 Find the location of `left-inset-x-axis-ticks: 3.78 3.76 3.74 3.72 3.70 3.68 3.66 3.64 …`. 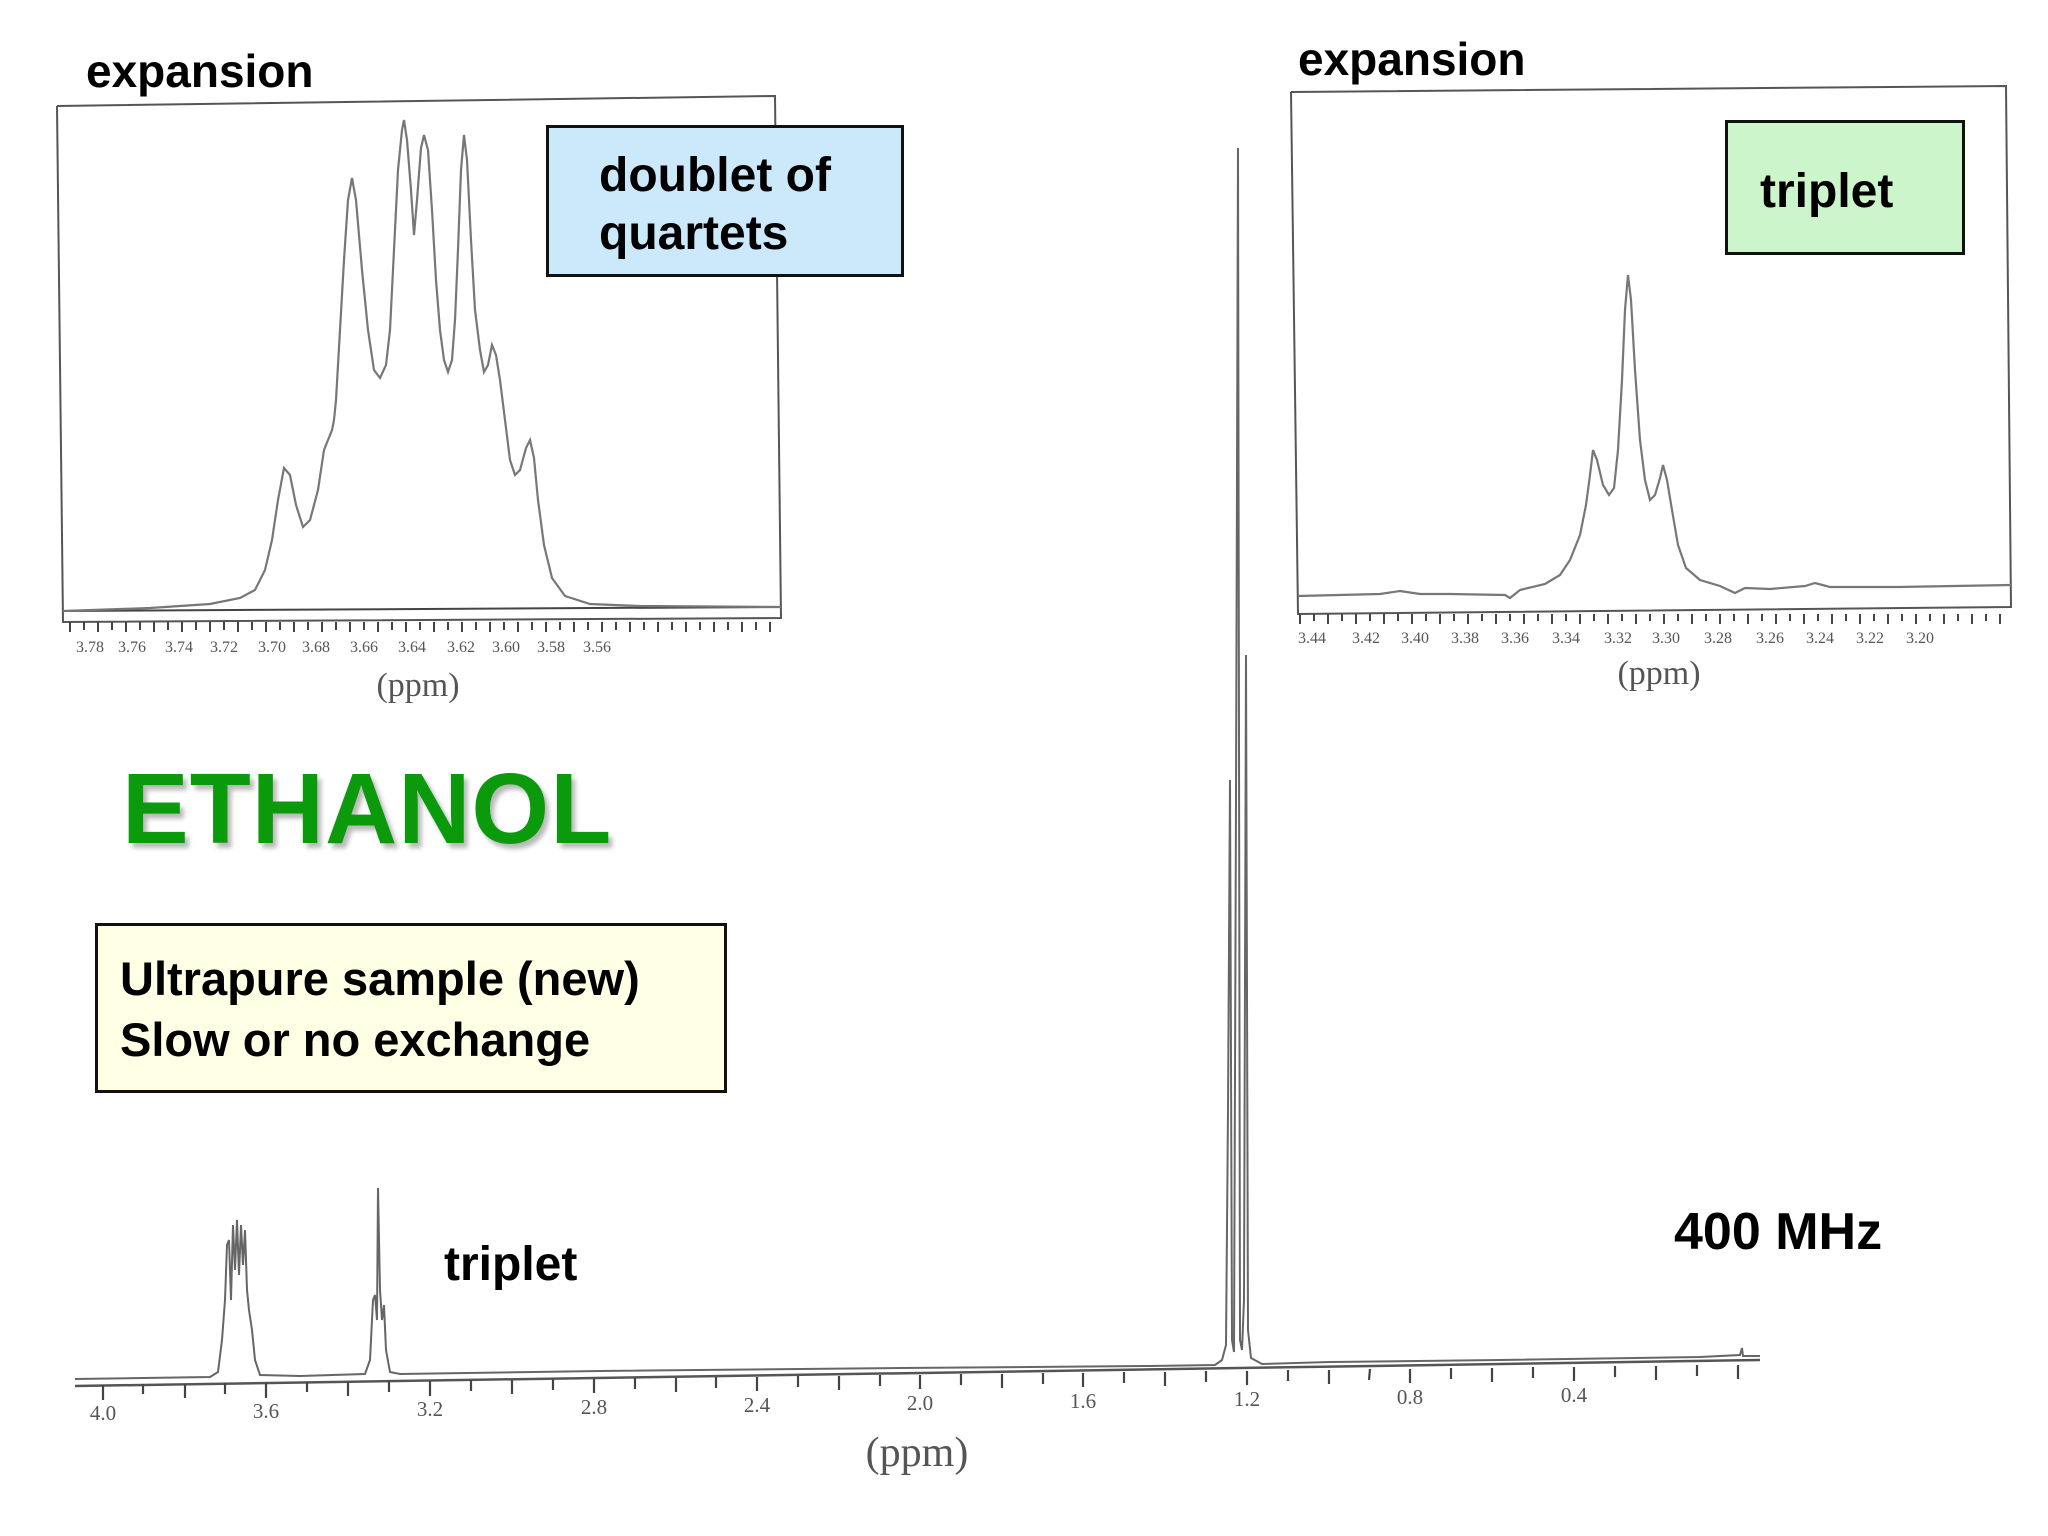

left-inset-x-axis-ticks: 3.78 3.76 3.74 3.72 3.70 3.68 3.66 3.64 … is located at coordinates (343, 647).